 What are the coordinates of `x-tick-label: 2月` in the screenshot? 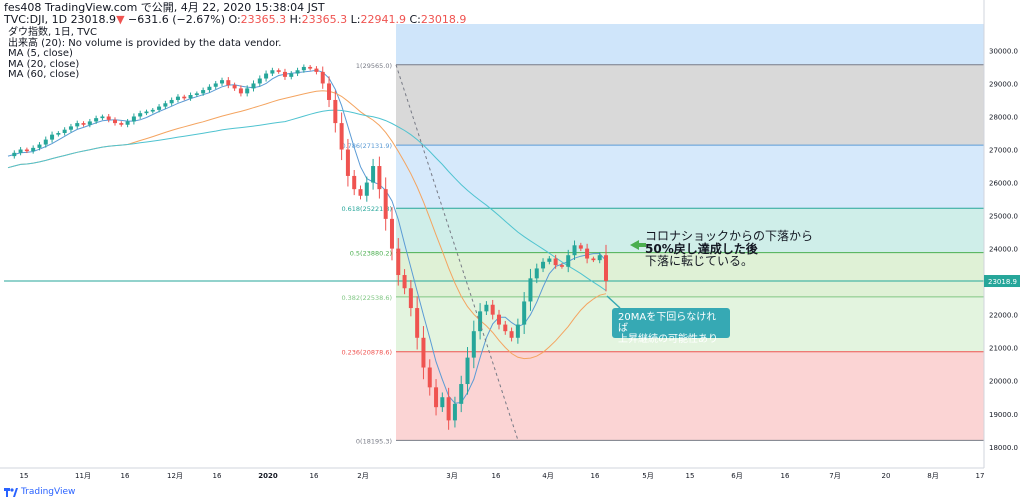 It's located at (362, 476).